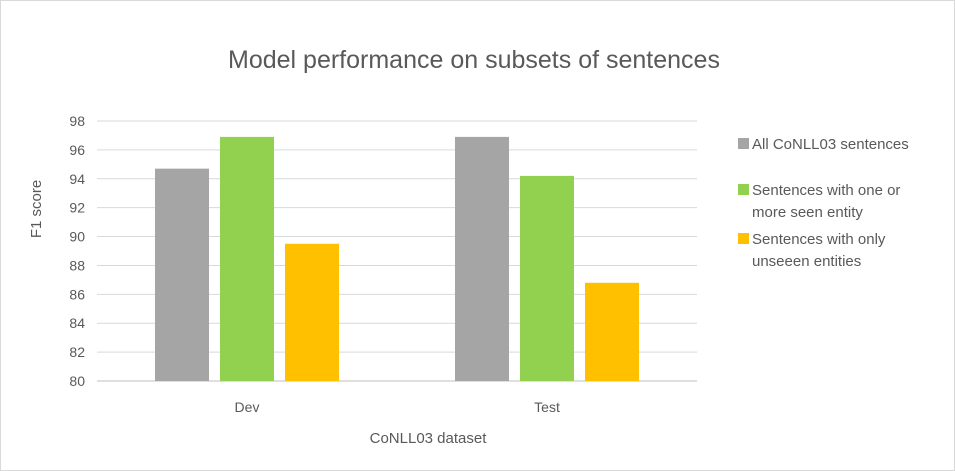 The image size is (955, 471). Describe the element at coordinates (77, 265) in the screenshot. I see `y-tick-label: 88` at that location.